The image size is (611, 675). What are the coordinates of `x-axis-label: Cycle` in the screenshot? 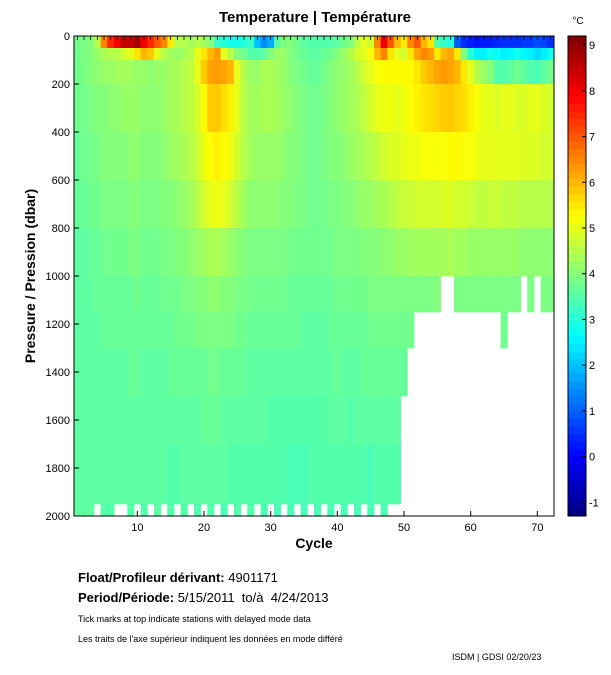 It's located at (314, 543).